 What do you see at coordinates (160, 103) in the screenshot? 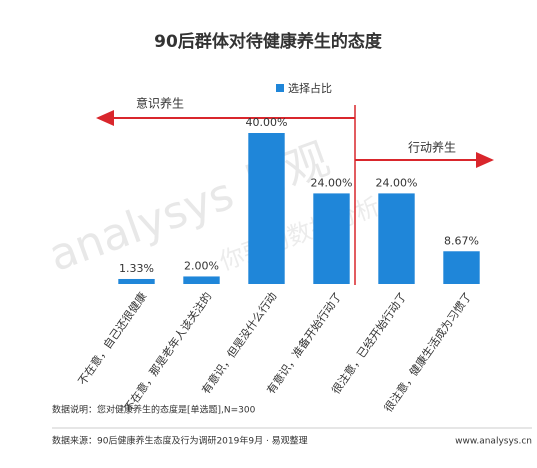
I see `annotation: 意识养生` at bounding box center [160, 103].